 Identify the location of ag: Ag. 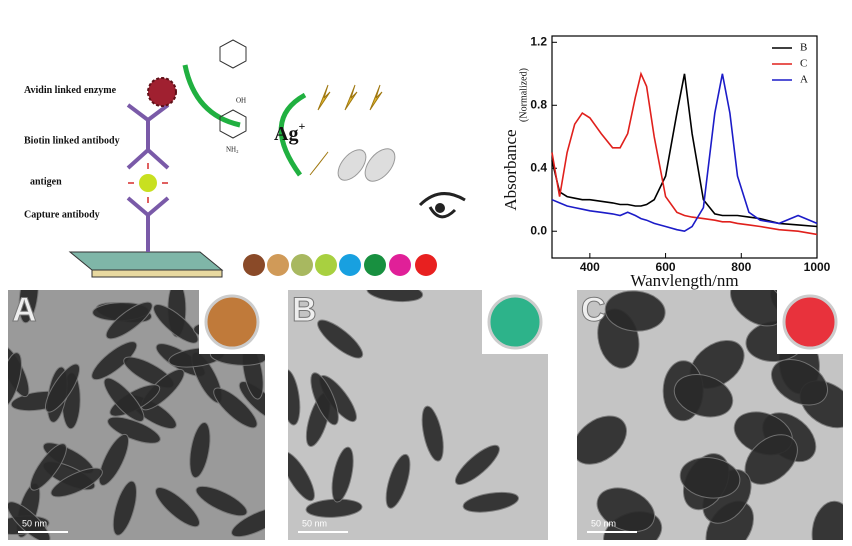
(286, 134).